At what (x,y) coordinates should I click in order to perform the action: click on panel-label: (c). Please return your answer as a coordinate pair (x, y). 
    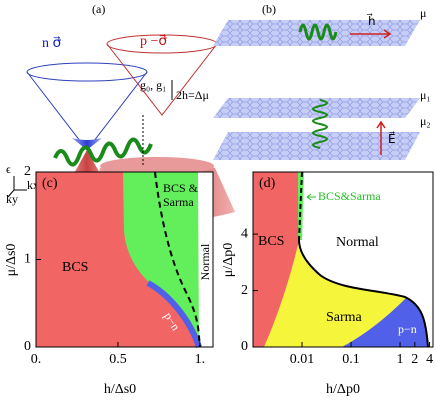
    Looking at the image, I should click on (50, 183).